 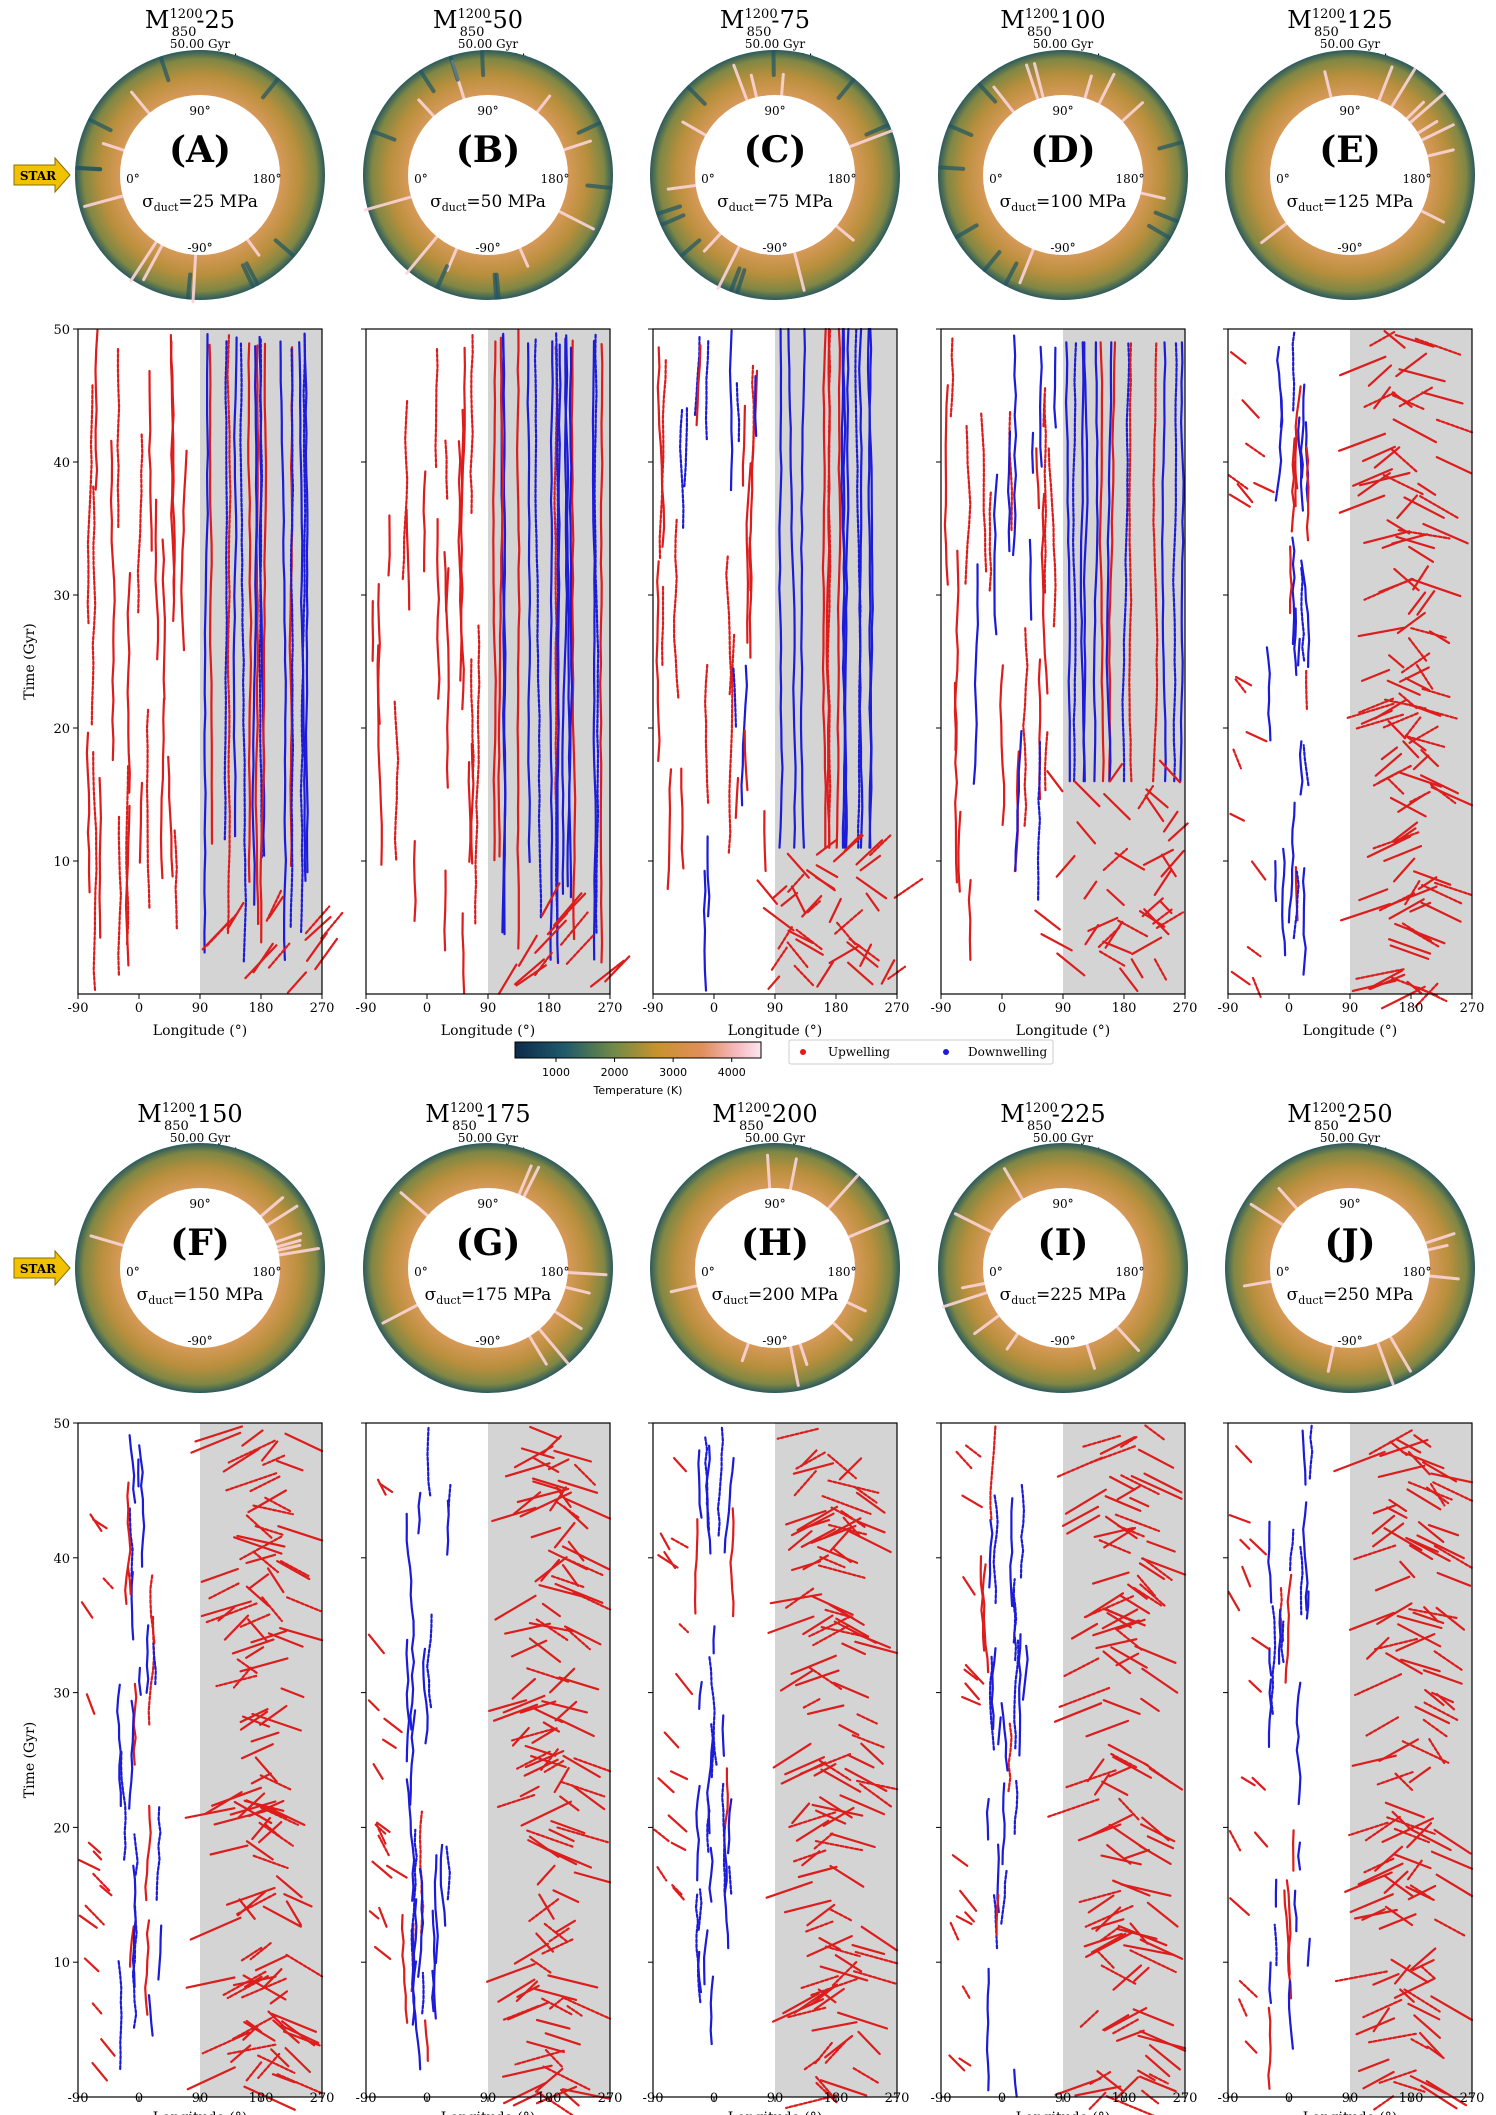 What do you see at coordinates (488, 203) in the screenshot?
I see `sigma-duct-label: σduct=50 MPa` at bounding box center [488, 203].